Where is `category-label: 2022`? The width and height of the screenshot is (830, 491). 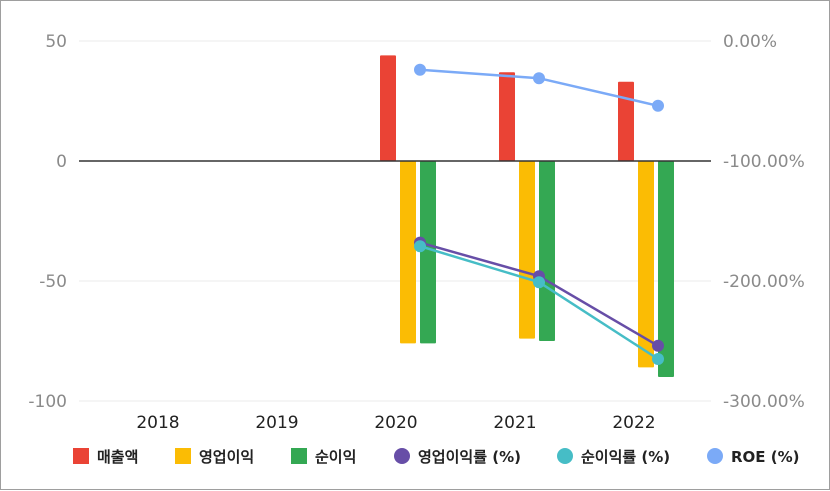 category-label: 2022 is located at coordinates (633, 423).